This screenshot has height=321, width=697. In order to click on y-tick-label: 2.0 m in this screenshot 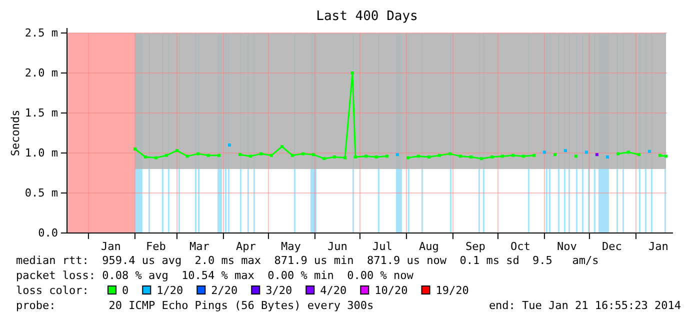, I will do `click(41, 73)`.